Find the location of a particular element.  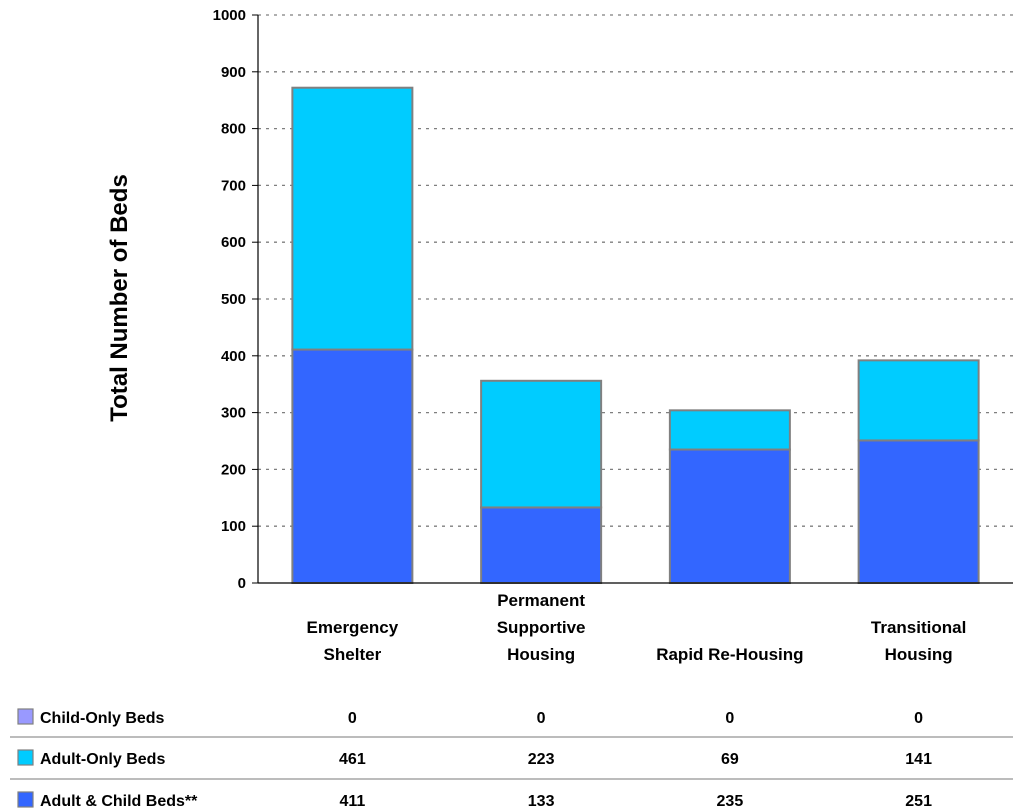

table-value: 411 is located at coordinates (352, 801).